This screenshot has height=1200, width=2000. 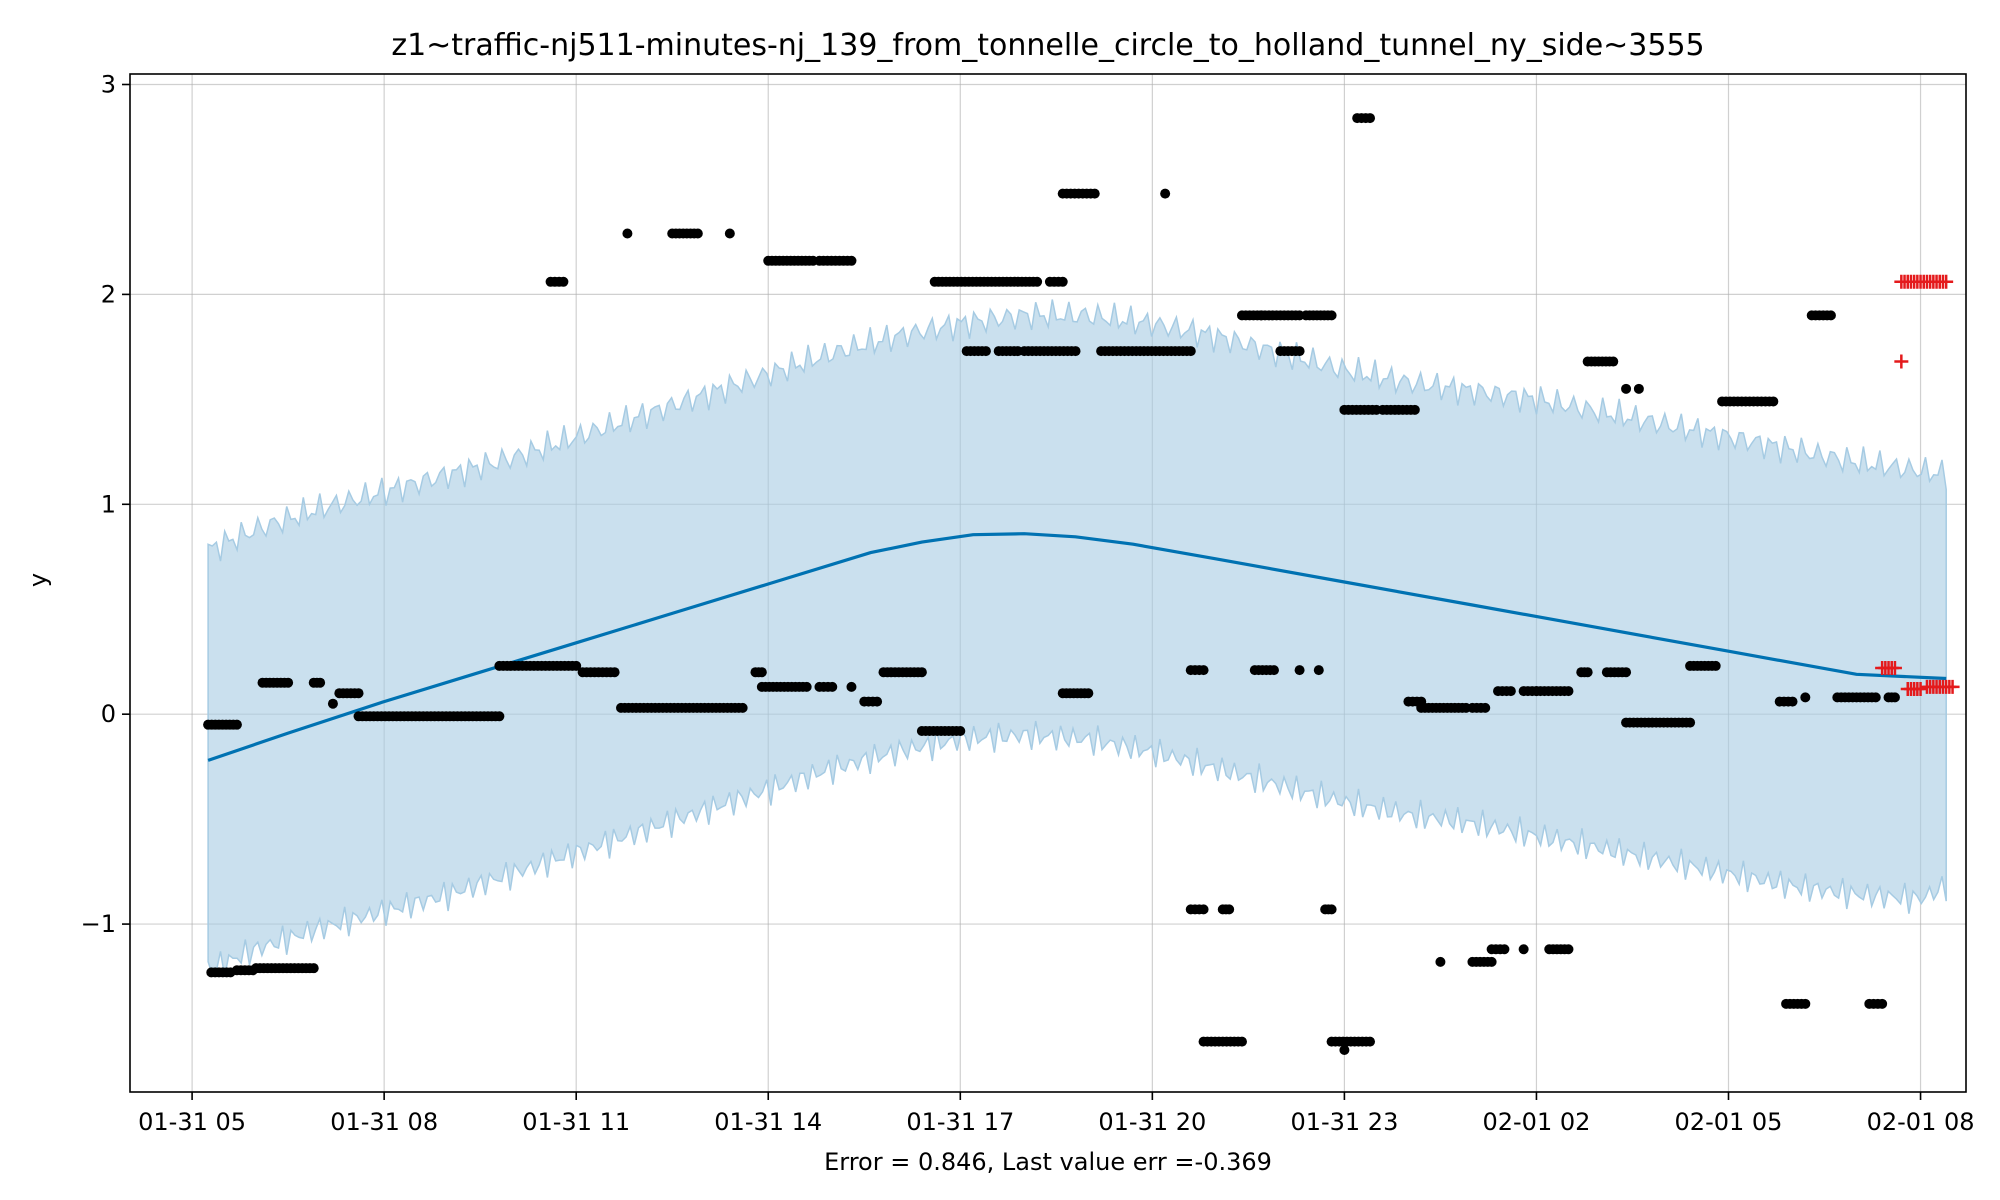 I want to click on y-tick-label: 3, so click(x=108, y=84).